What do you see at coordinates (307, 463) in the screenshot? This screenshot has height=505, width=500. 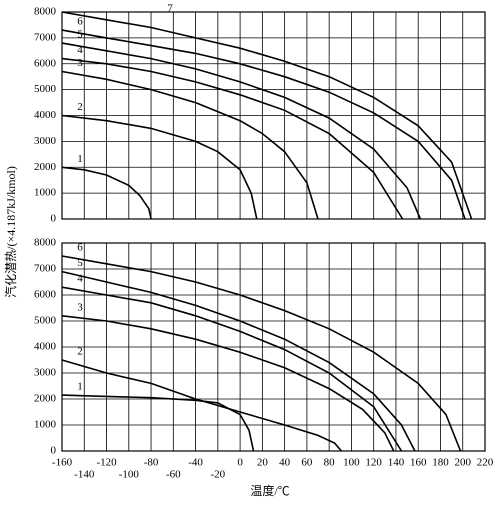 I see `x-tick-label: 60` at bounding box center [307, 463].